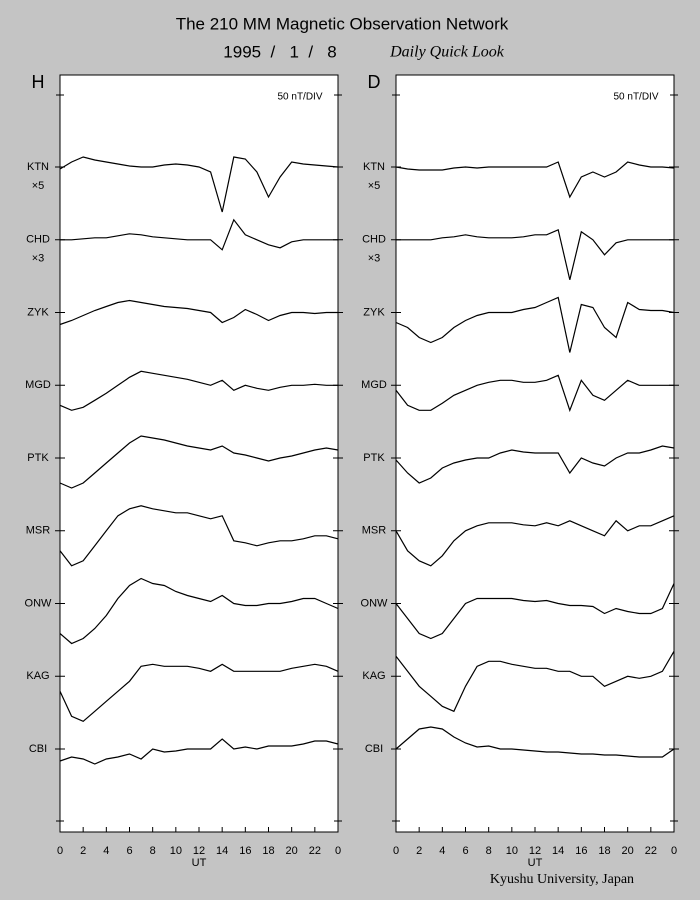 The height and width of the screenshot is (900, 700). I want to click on panel-label: D, so click(374, 82).